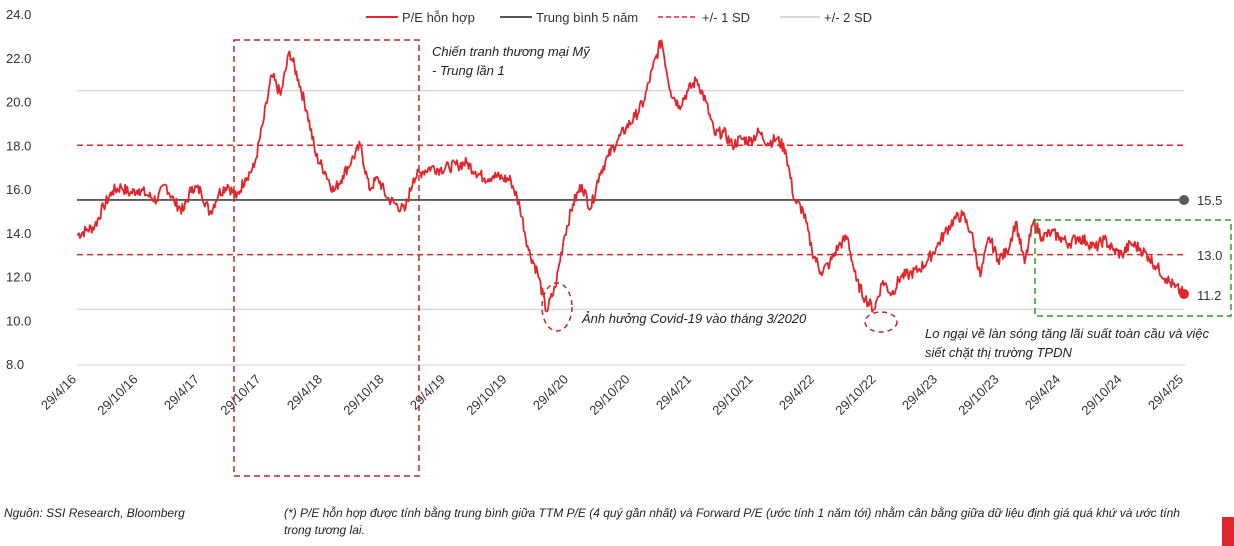 The height and width of the screenshot is (546, 1234). Describe the element at coordinates (1101, 395) in the screenshot. I see `x-tick-label: 29/10/24` at that location.